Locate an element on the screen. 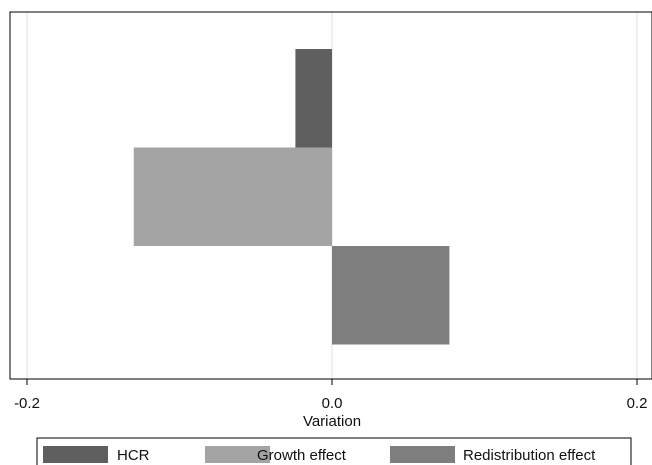 The image size is (652, 465). x-tick-label-2: 0.2 is located at coordinates (637, 403).